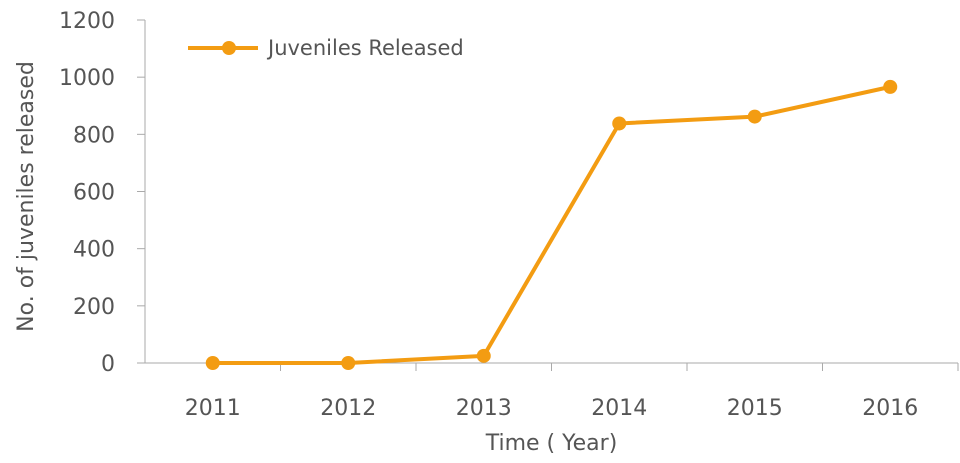  I want to click on legend-label: Juveniles Released, so click(365, 48).